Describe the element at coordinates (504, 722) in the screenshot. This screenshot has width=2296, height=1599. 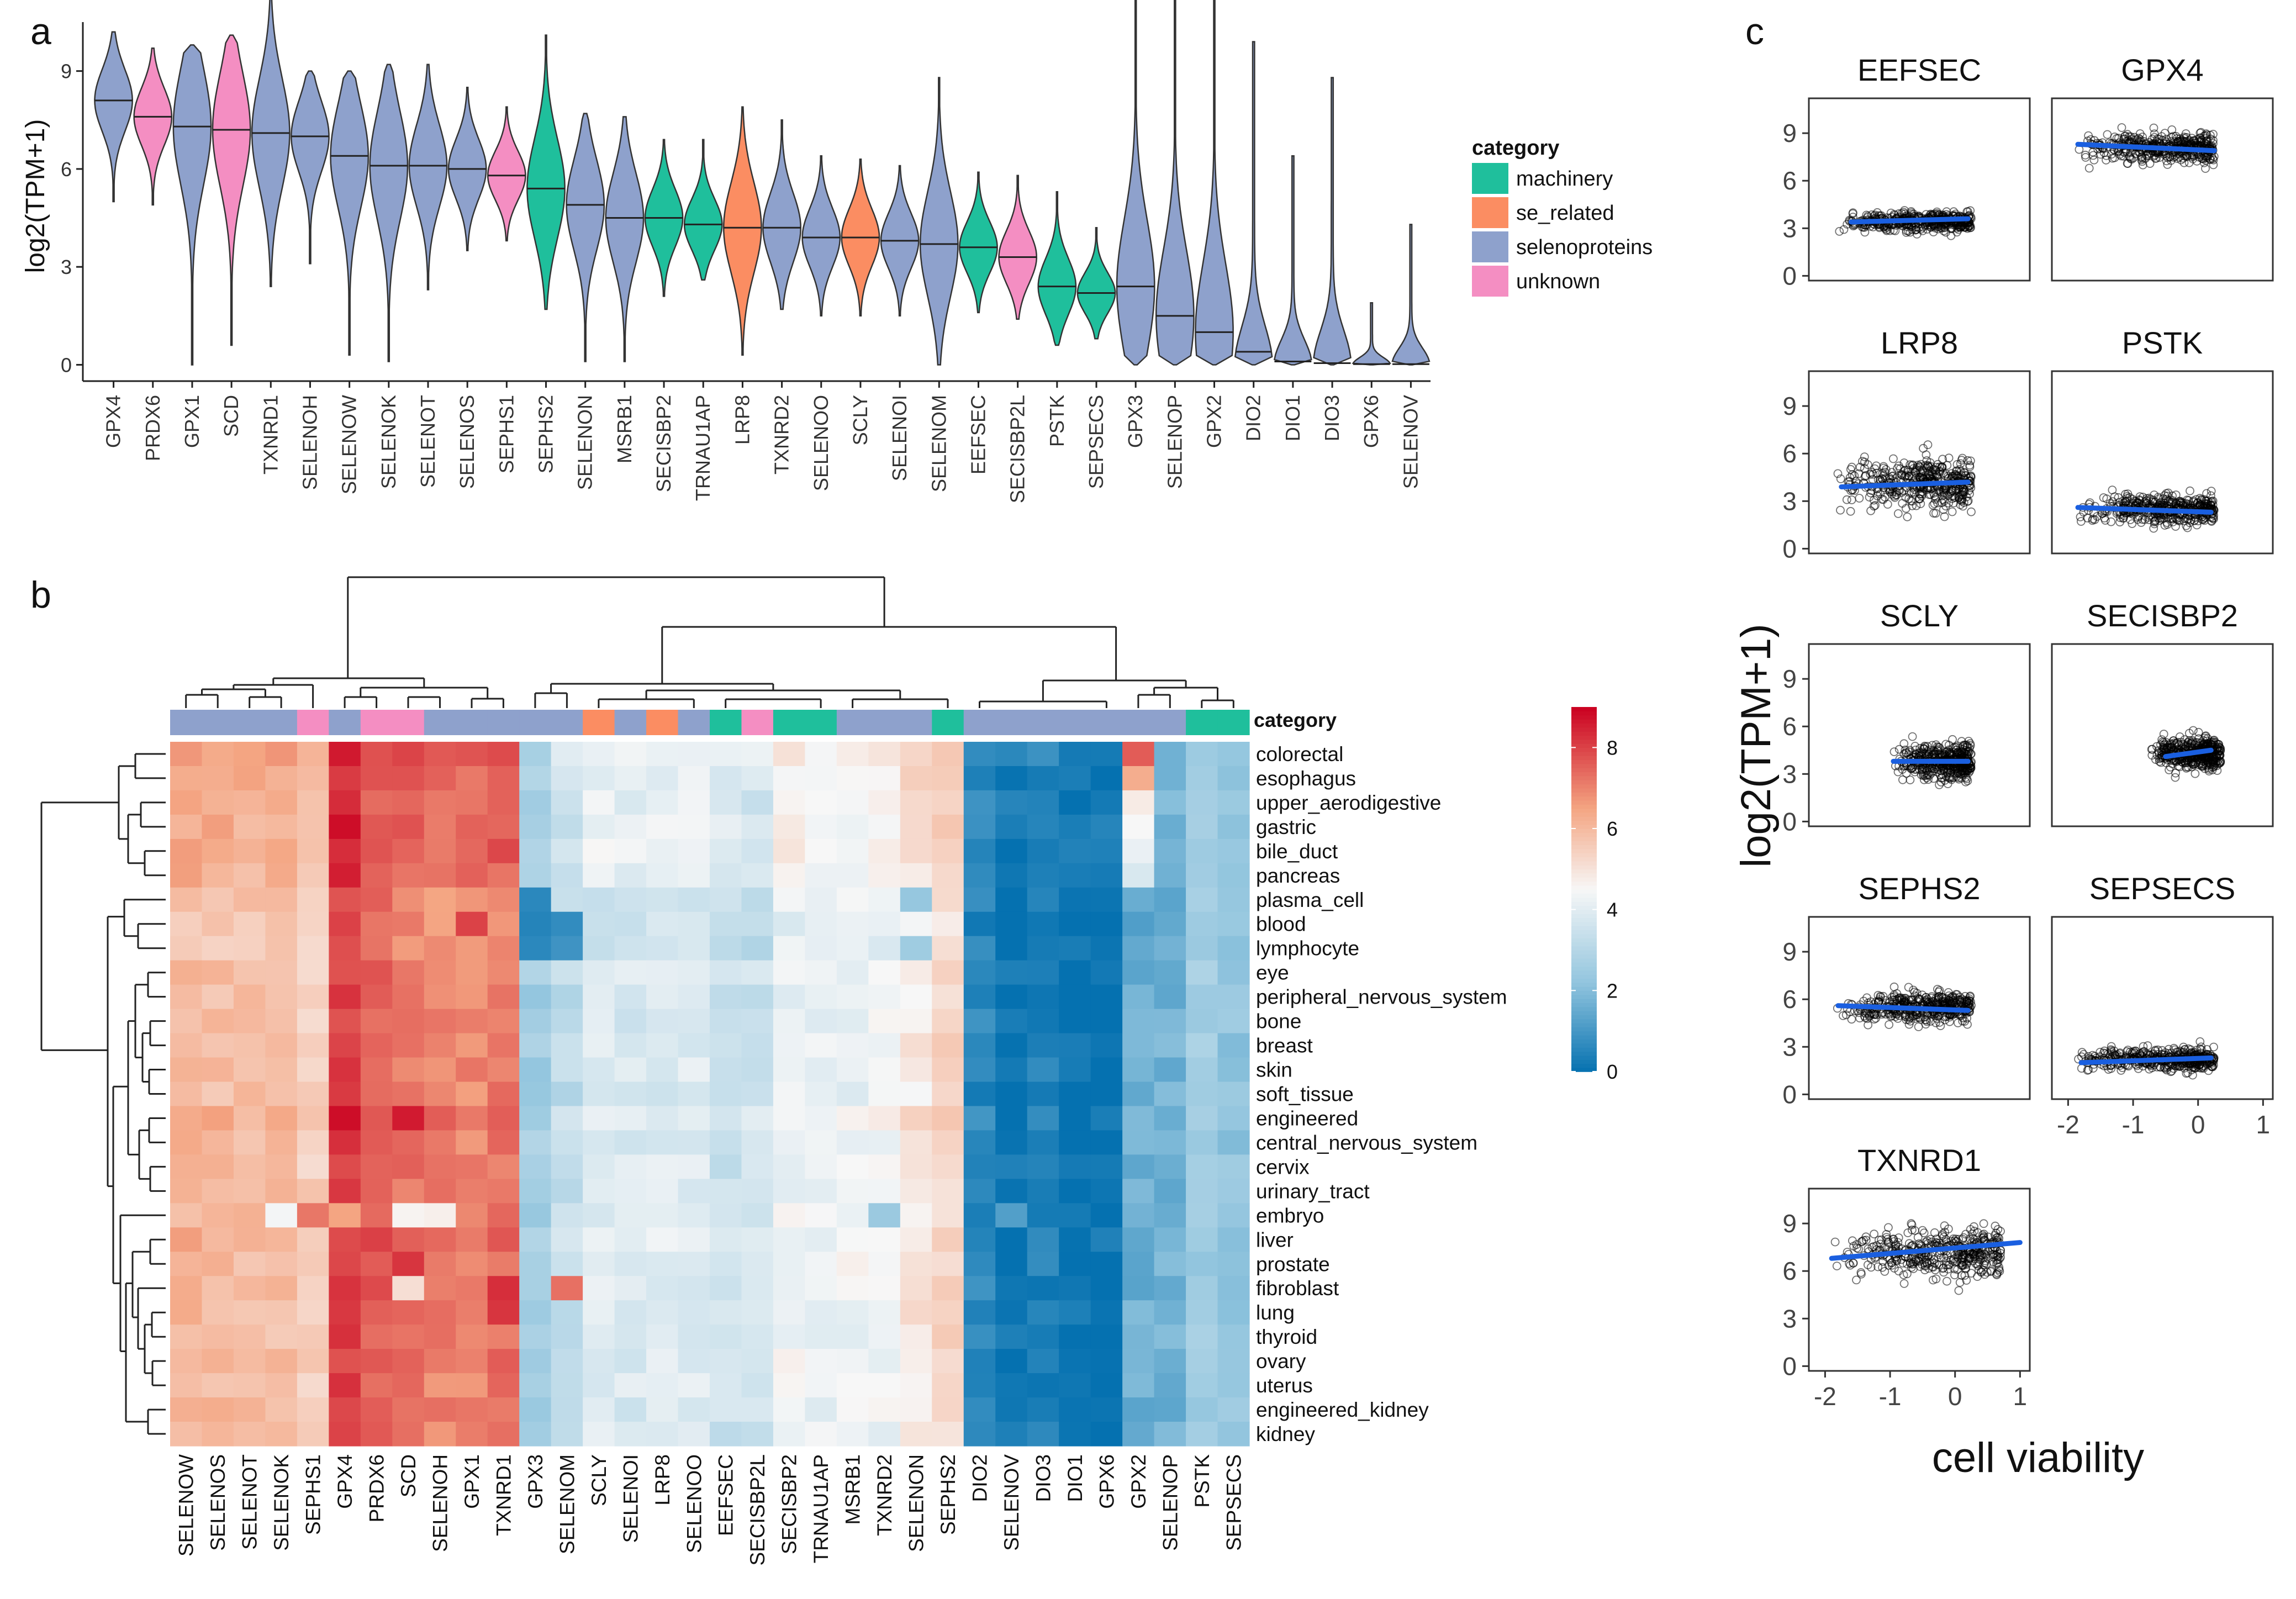
I see `annotation-cell-TXNRD1` at that location.